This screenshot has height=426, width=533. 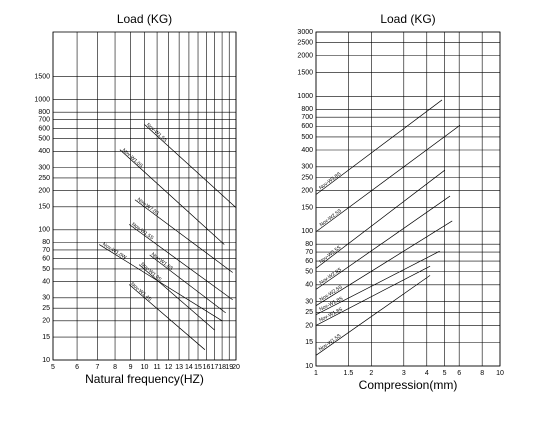 What do you see at coordinates (46, 298) in the screenshot?
I see `y-tick-label: 30` at bounding box center [46, 298].